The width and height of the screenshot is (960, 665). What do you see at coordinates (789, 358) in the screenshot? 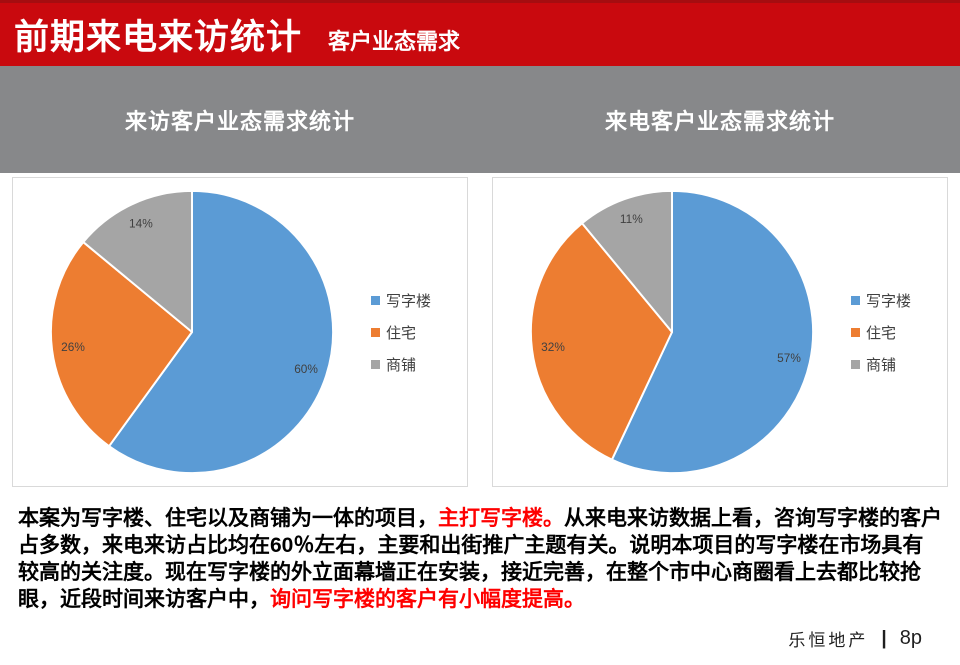
I see `pie-value-label: 57%` at bounding box center [789, 358].